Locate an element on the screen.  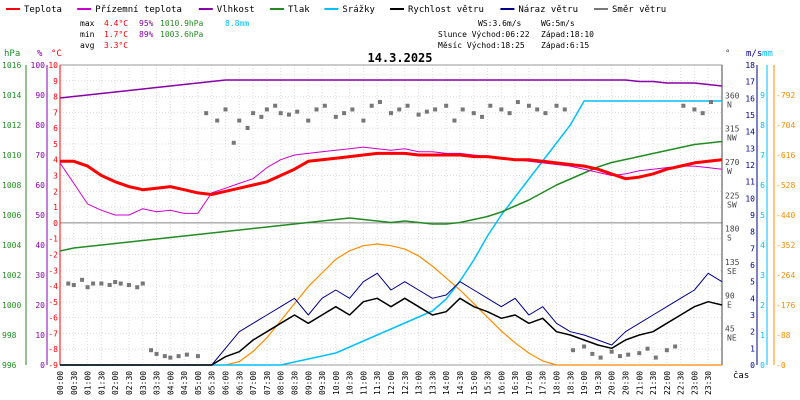
mm-tick-label: 7 is located at coordinates (762, 155).